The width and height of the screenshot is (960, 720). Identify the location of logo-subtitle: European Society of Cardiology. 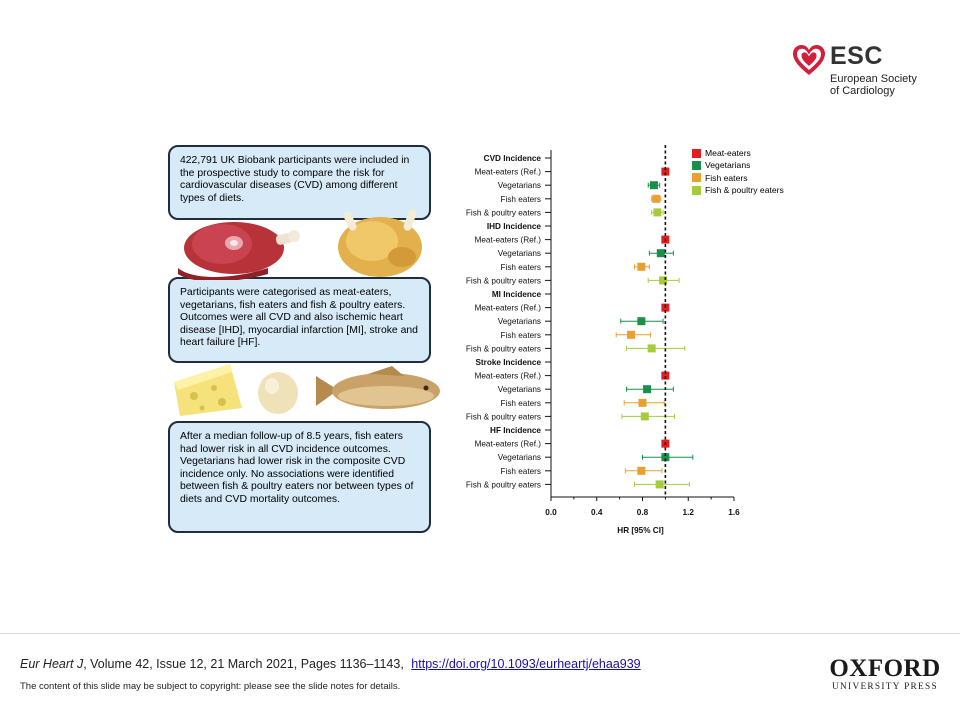
(873, 85).